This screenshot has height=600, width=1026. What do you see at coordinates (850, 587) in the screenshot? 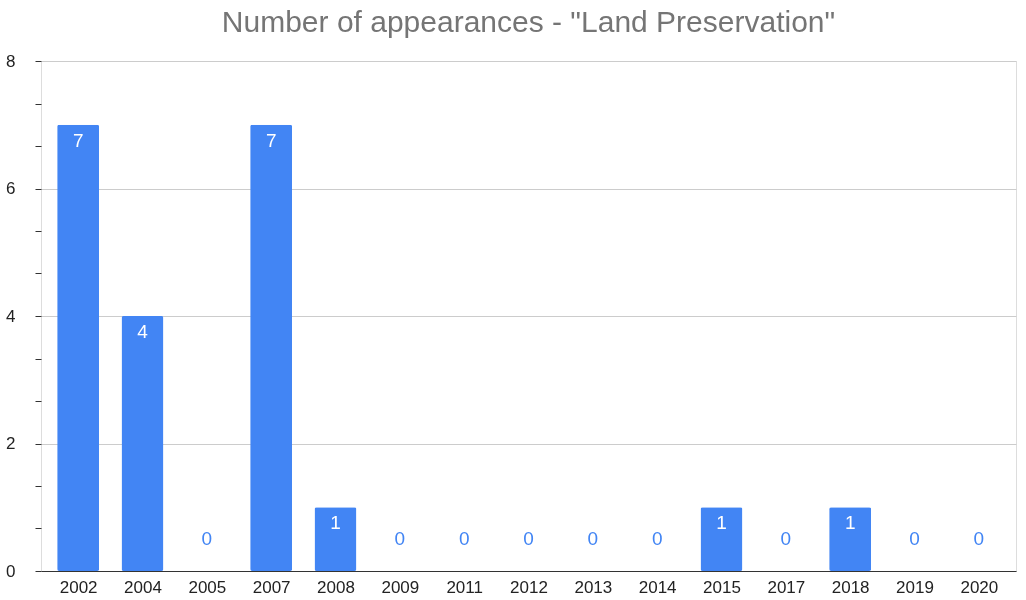
I see `x-tick-label: 2018` at bounding box center [850, 587].